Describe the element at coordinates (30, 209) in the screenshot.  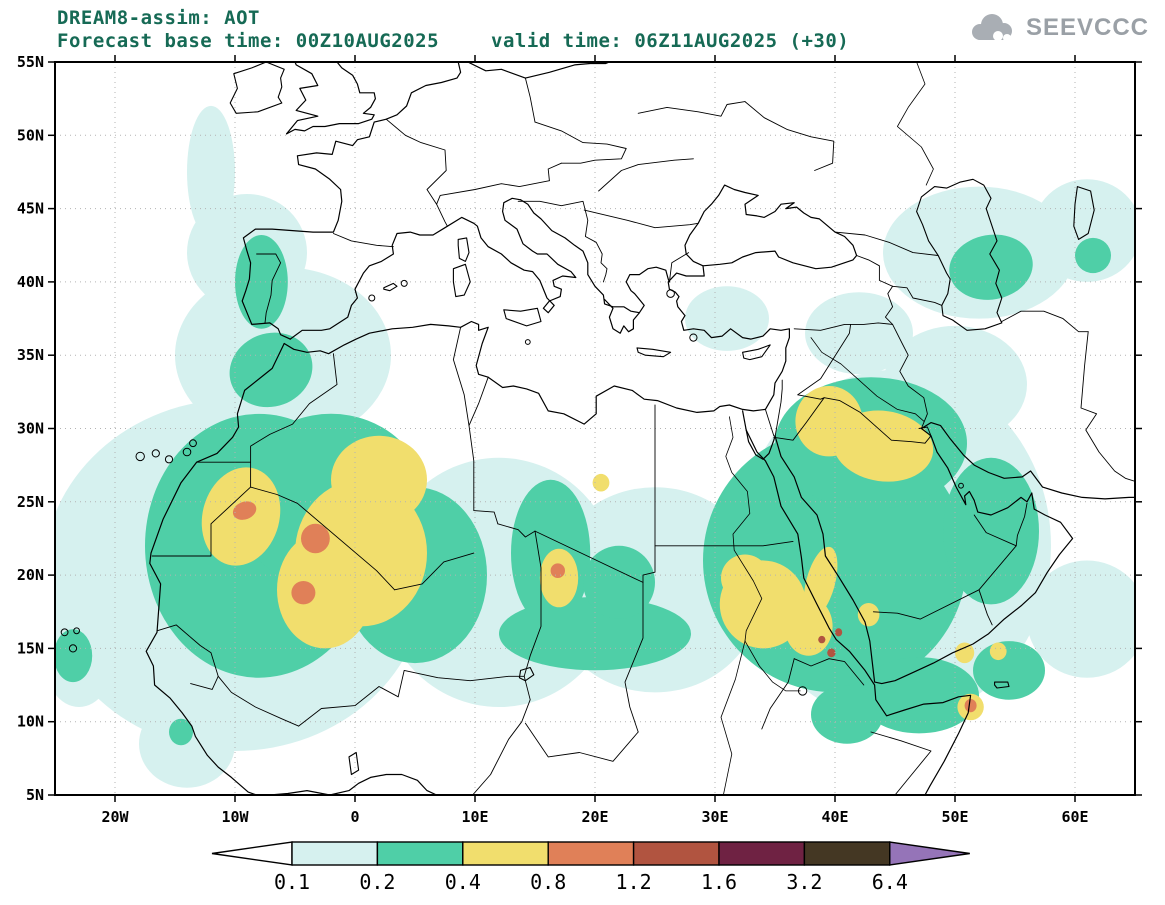
I see `lat-tick-label: 45N` at that location.